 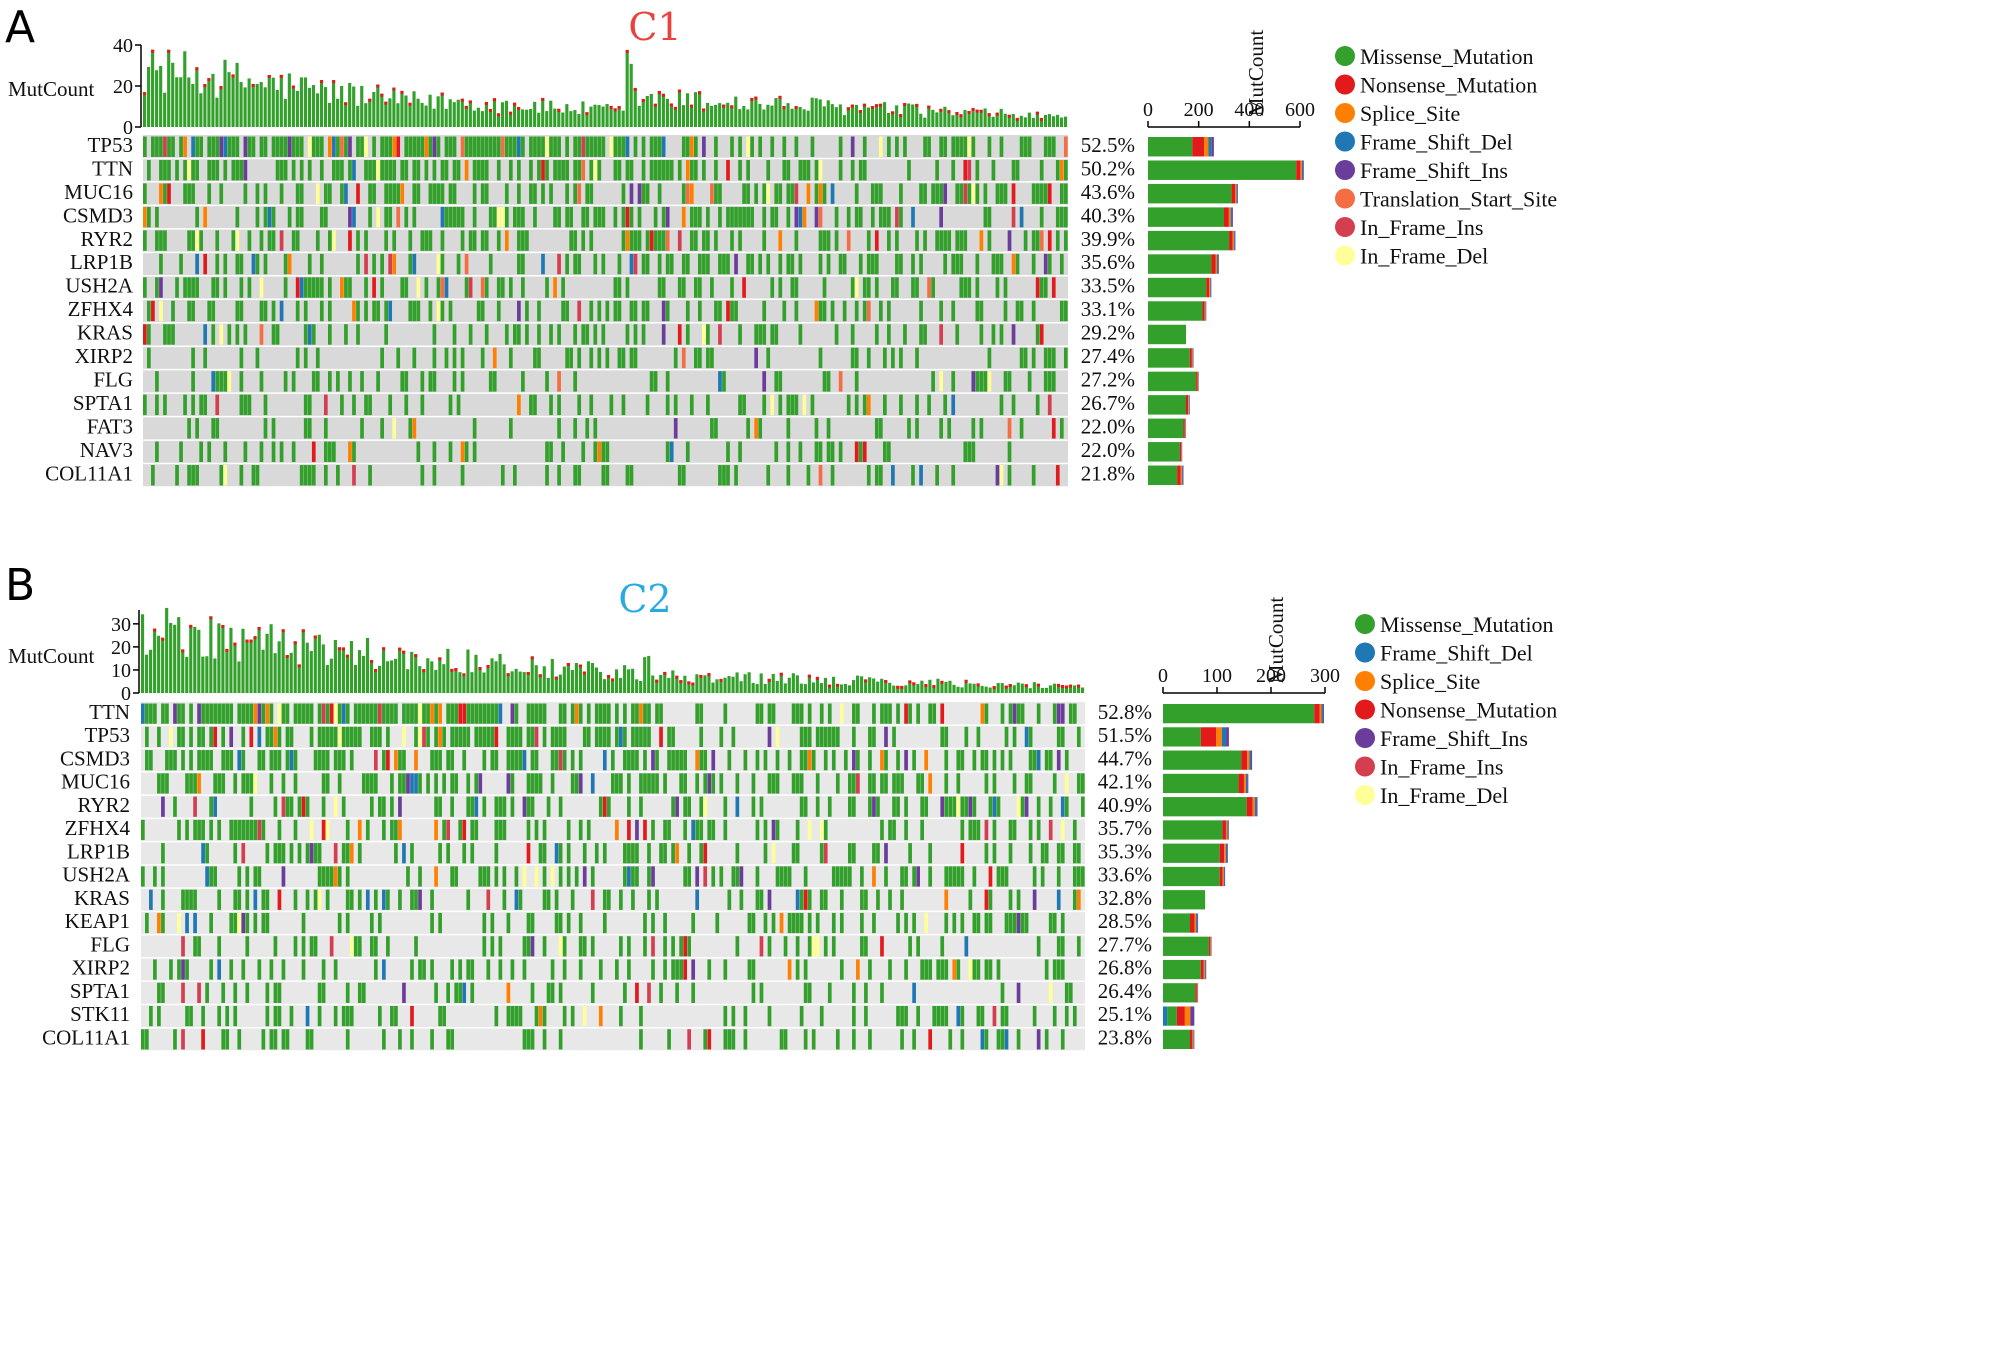 I want to click on gene-percent: 33.6%, so click(x=1125, y=875).